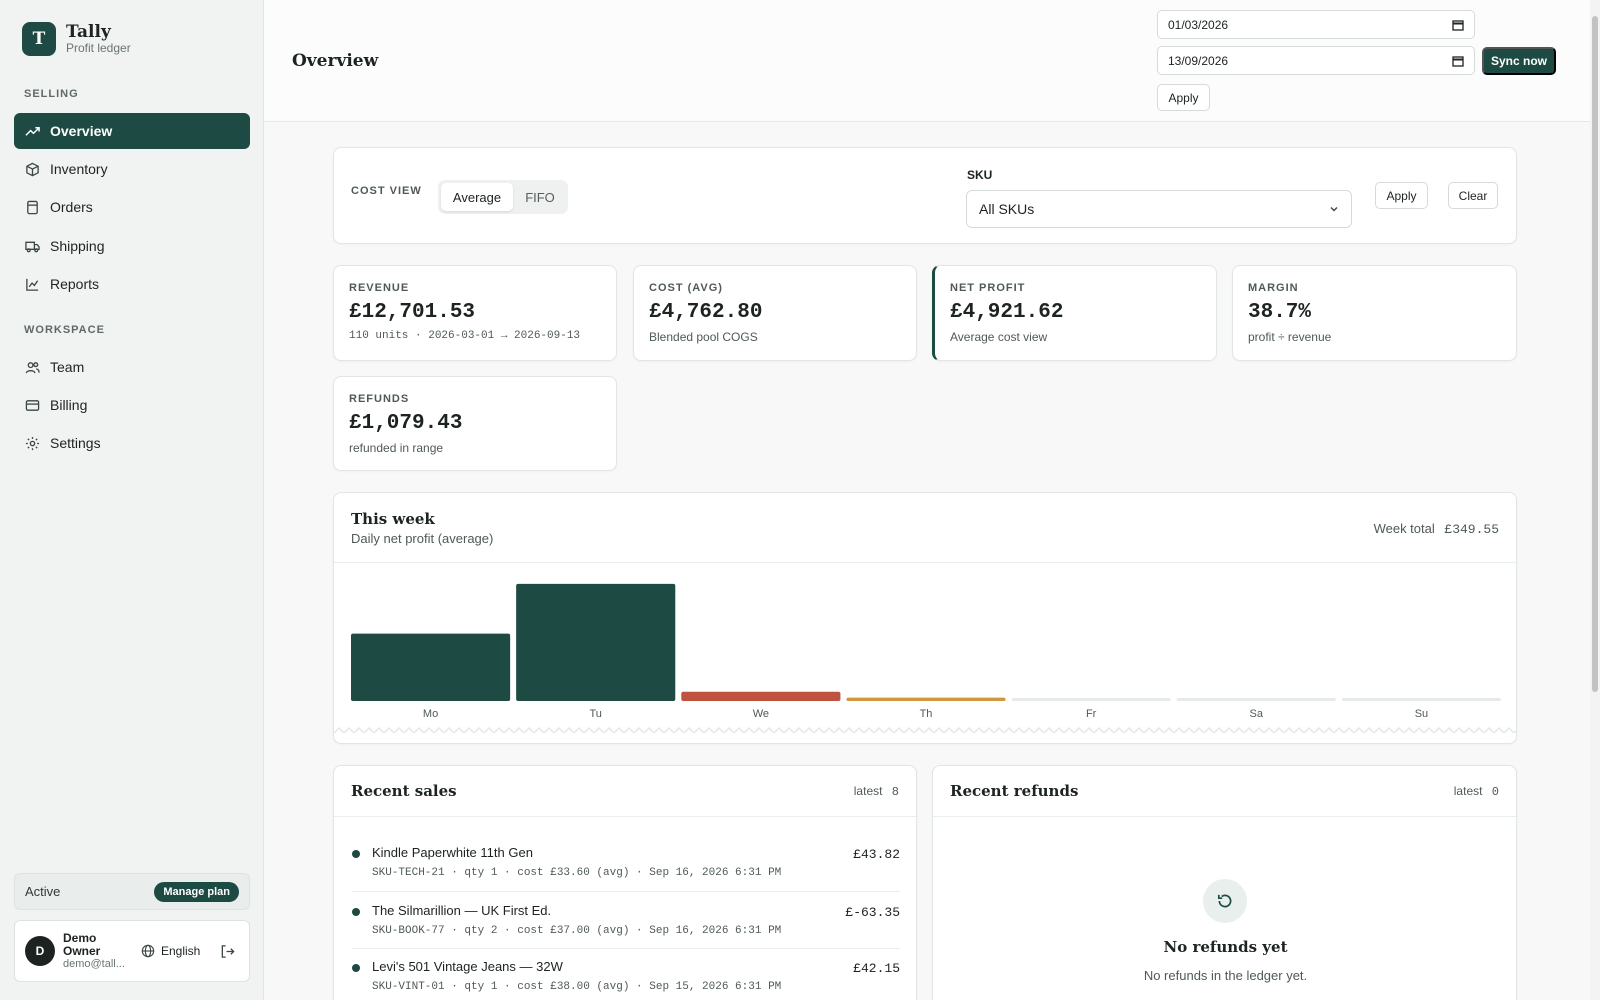 This screenshot has width=1600, height=1000. Describe the element at coordinates (1091, 699) in the screenshot. I see `bar-fr` at that location.